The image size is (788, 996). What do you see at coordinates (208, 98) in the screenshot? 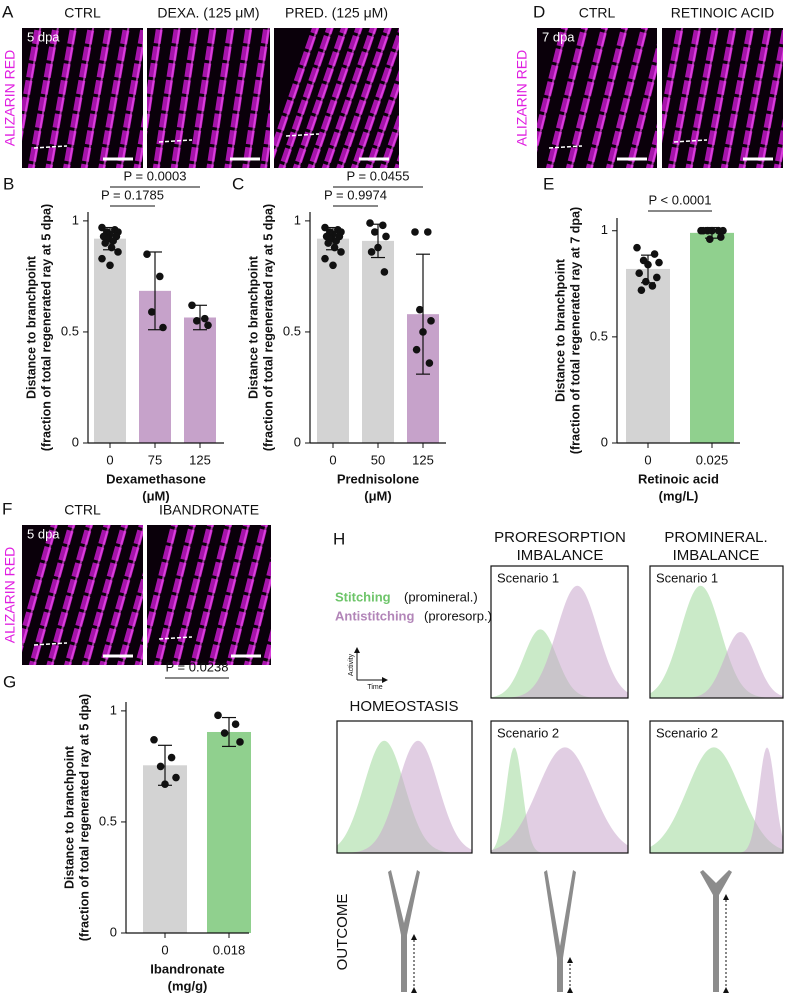
I see `micrograph` at bounding box center [208, 98].